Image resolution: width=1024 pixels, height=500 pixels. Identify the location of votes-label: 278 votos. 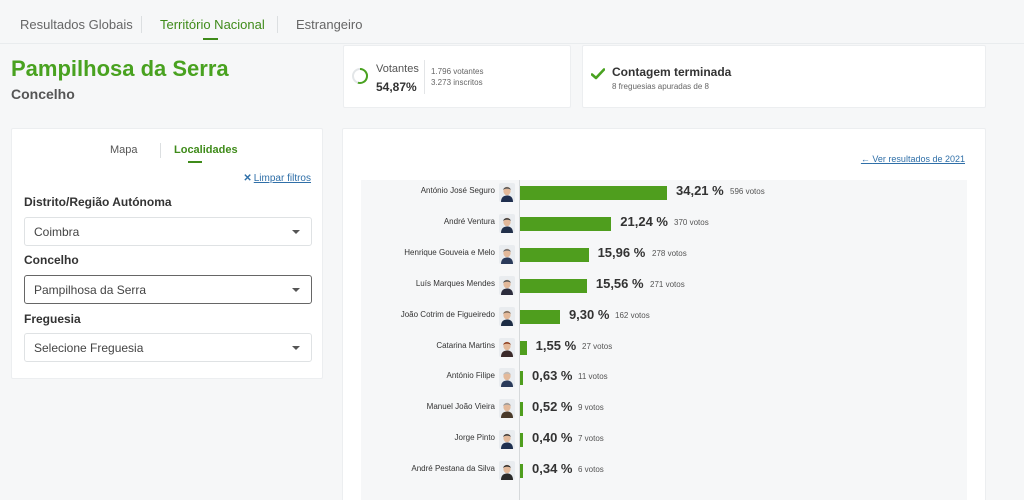
(669, 253).